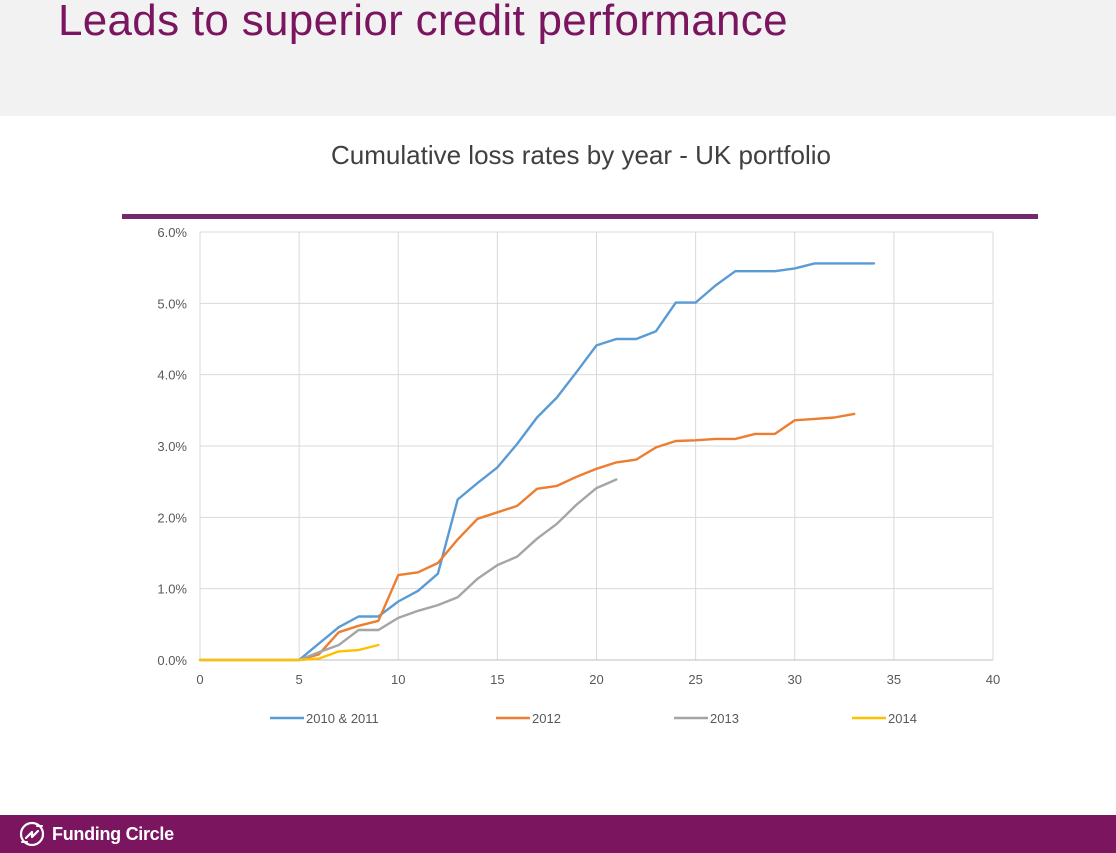 This screenshot has height=853, width=1116. Describe the element at coordinates (902, 718) in the screenshot. I see `legend-label: 2014` at that location.